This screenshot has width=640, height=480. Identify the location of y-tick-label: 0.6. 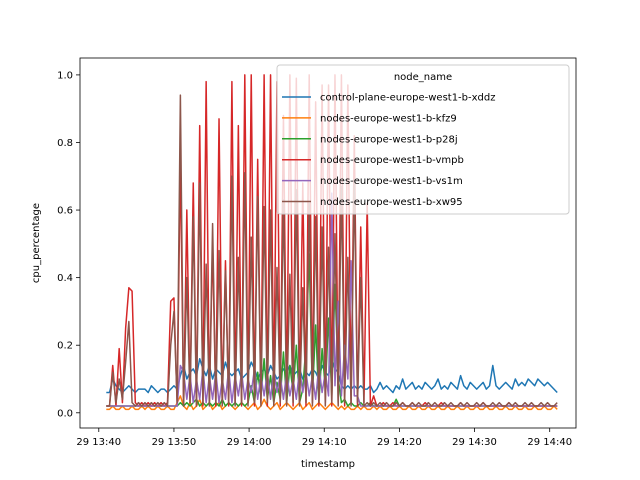
(65, 211).